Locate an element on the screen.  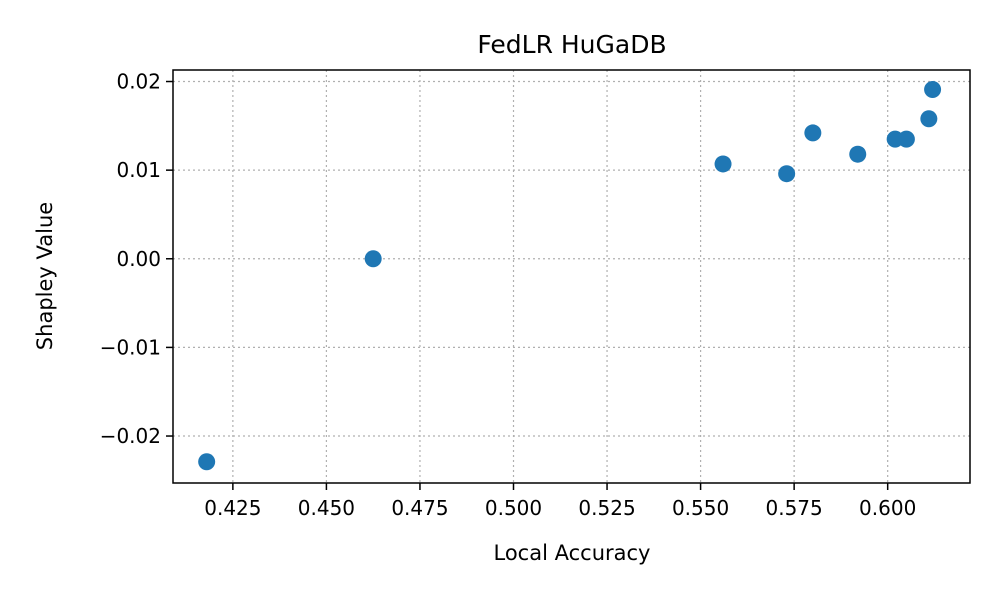
x-tick-label: 0.425 is located at coordinates (232, 508).